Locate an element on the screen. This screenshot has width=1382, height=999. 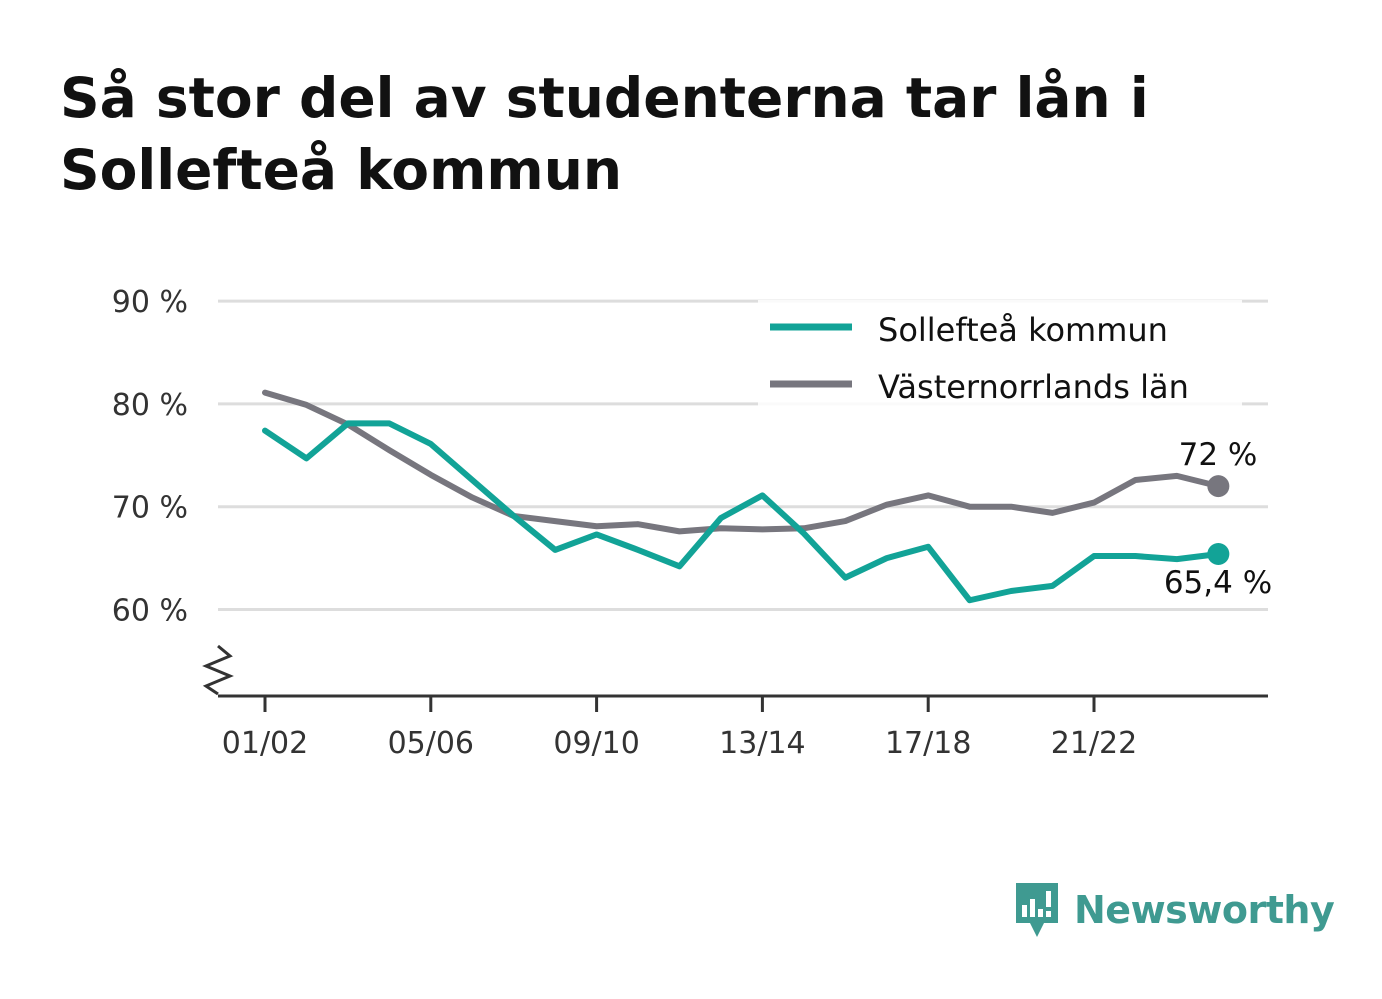
x-tick-label: 13/14 is located at coordinates (762, 743).